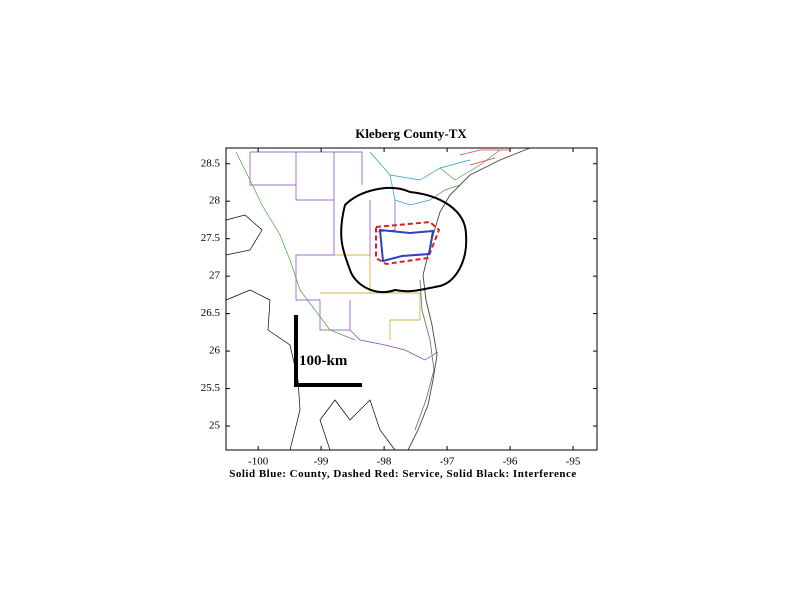  I want to click on y-tick-label: 25, so click(215, 426).